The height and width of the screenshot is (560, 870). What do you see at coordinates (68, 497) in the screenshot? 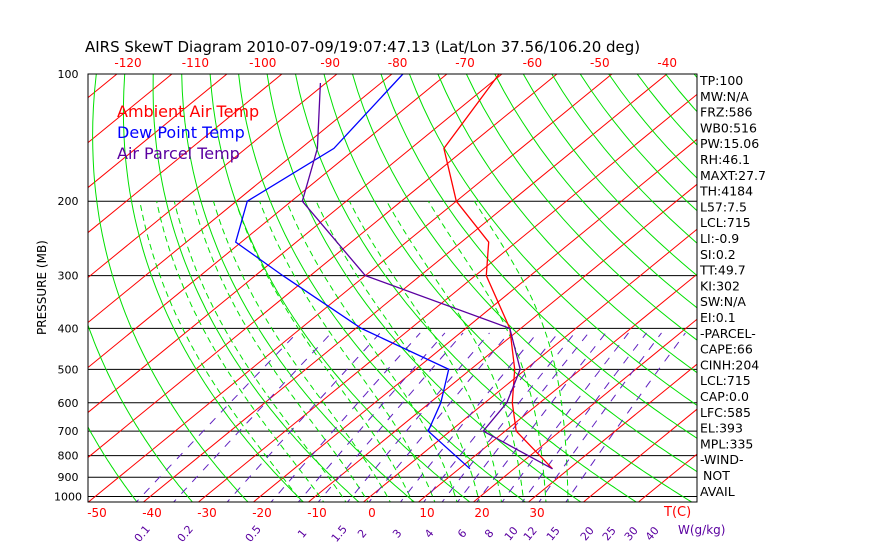
I see `pressure-tick-label: 1000` at bounding box center [68, 497].